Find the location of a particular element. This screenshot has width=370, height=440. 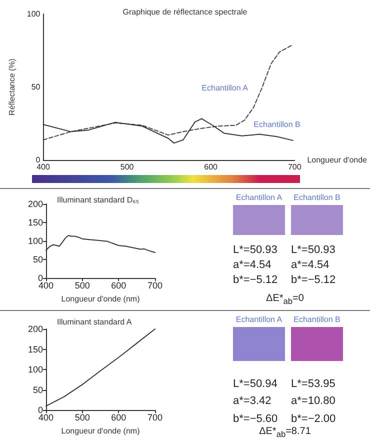

series-label: Echantillon B is located at coordinates (277, 125).